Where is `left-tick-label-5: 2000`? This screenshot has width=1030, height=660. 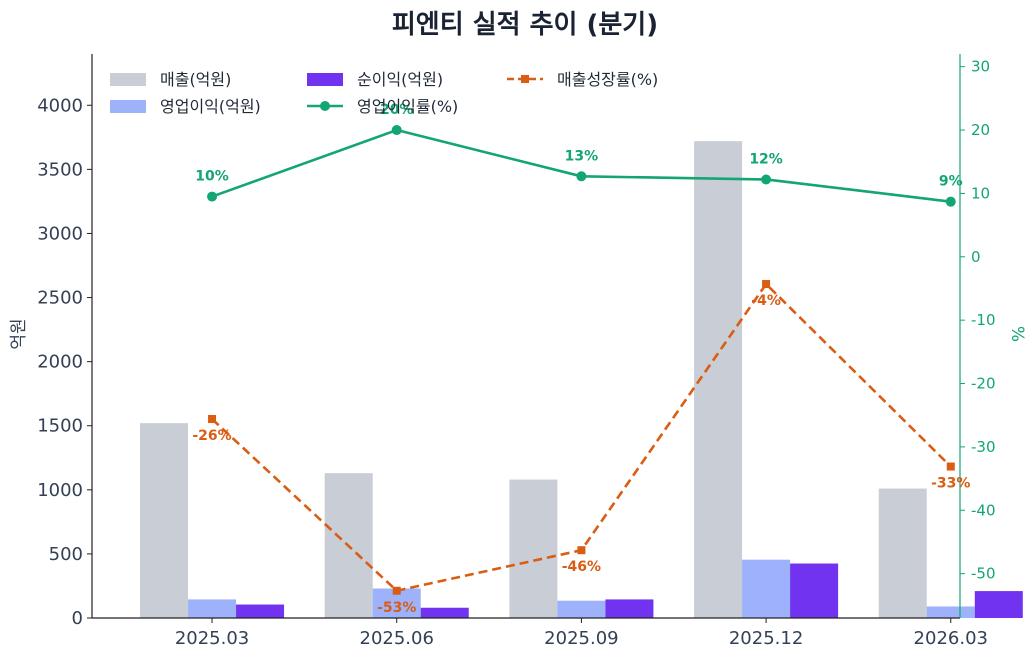 left-tick-label-5: 2000 is located at coordinates (60, 362).